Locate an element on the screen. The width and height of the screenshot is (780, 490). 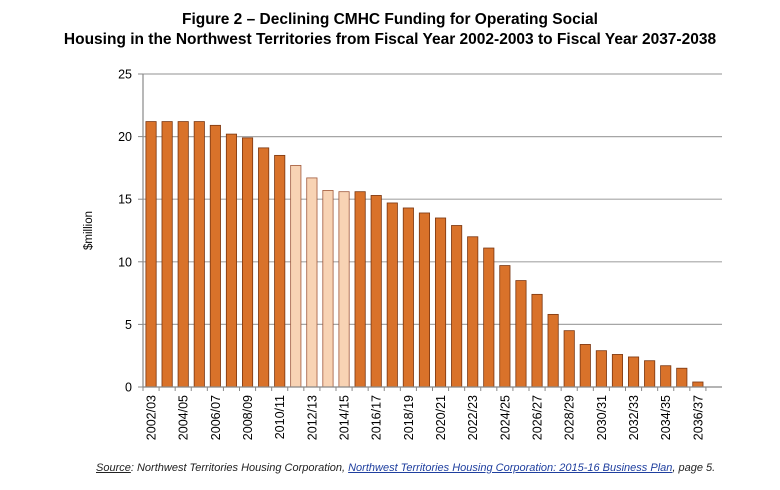
y-tick-label: 5 is located at coordinates (128, 325).